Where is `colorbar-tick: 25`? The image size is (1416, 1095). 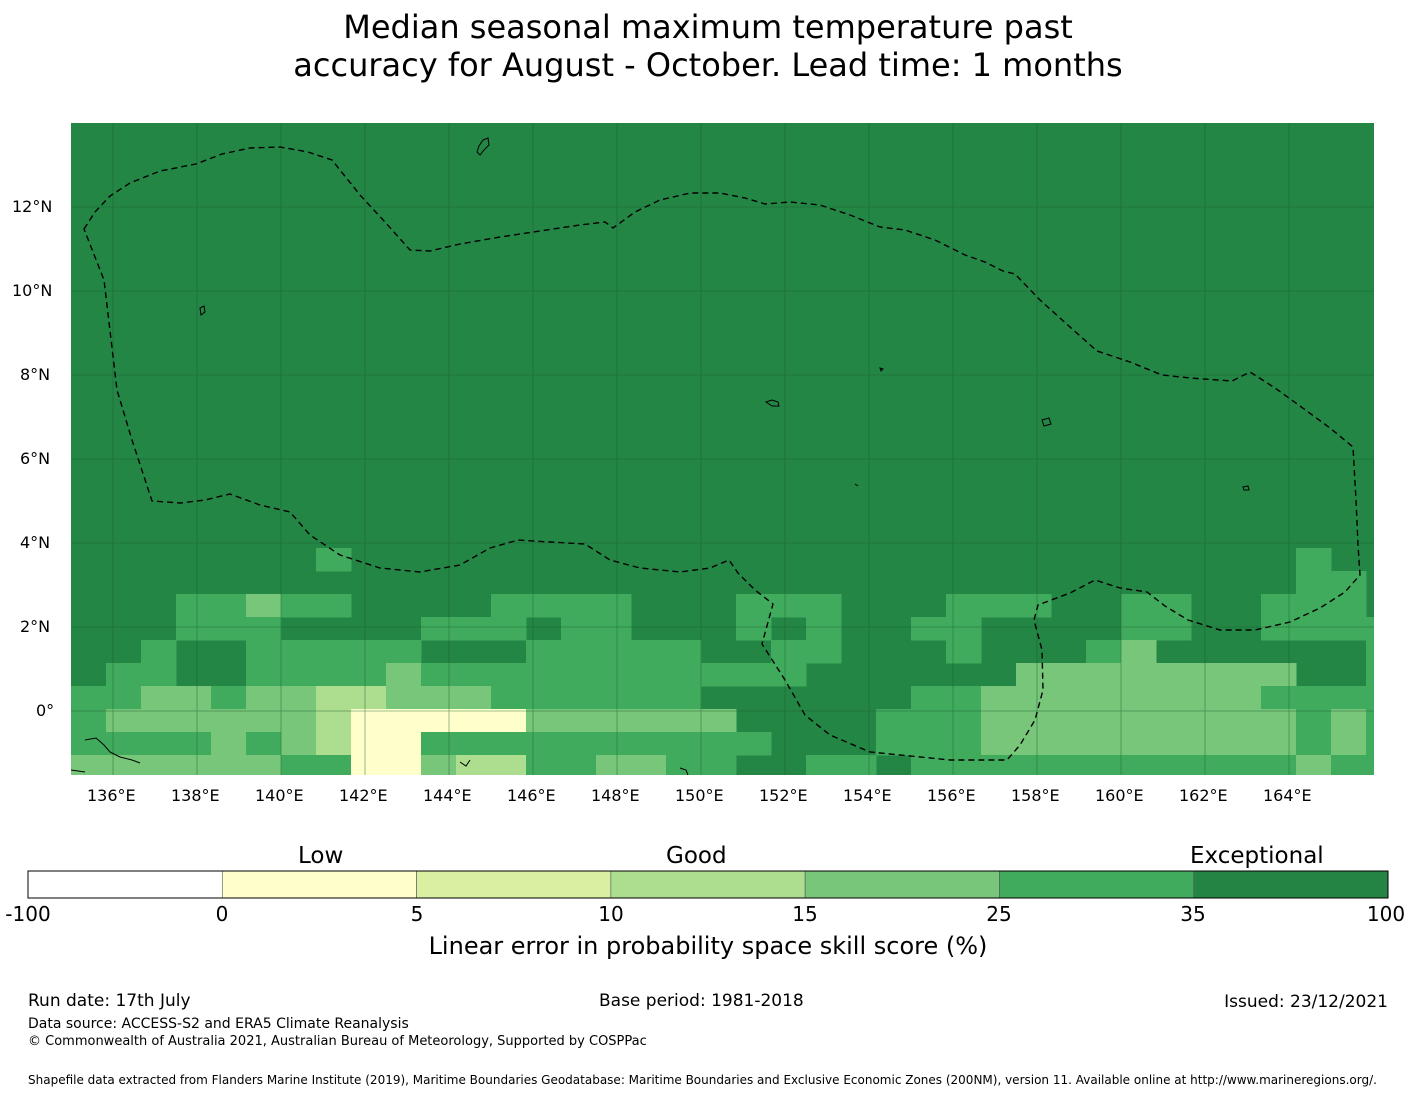
colorbar-tick: 25 is located at coordinates (999, 914).